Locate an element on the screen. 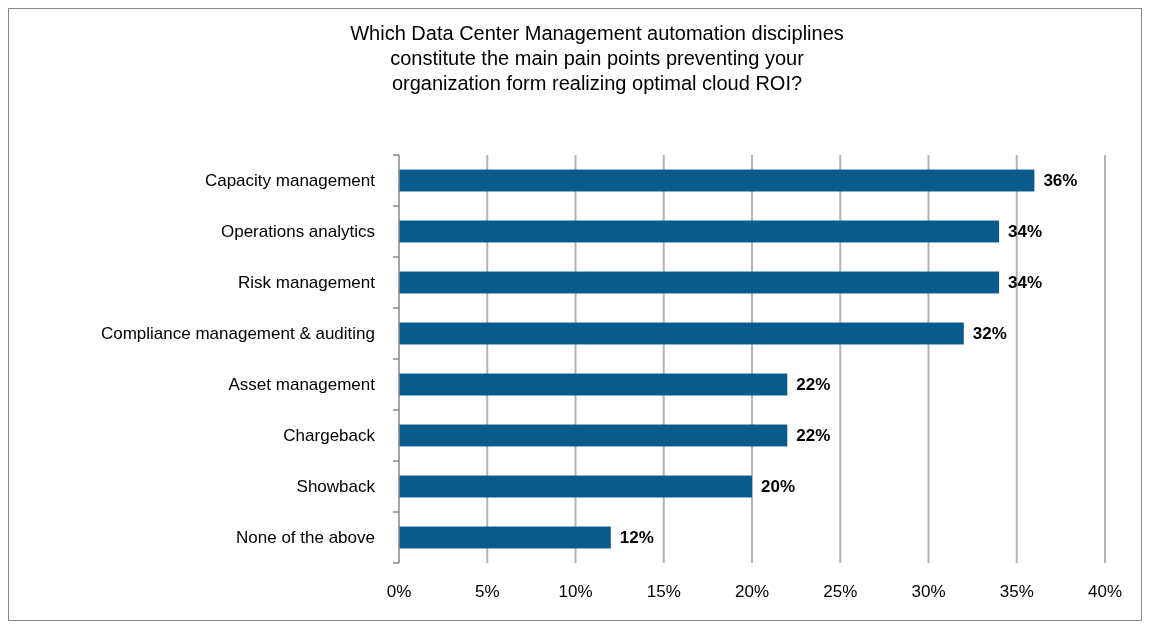  x-tick-label: 20% is located at coordinates (752, 591).